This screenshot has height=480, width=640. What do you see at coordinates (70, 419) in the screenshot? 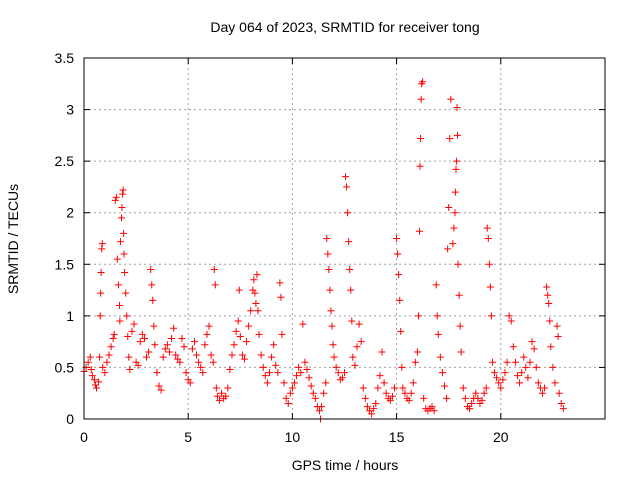
I see `y-tick-label: 0` at bounding box center [70, 419].